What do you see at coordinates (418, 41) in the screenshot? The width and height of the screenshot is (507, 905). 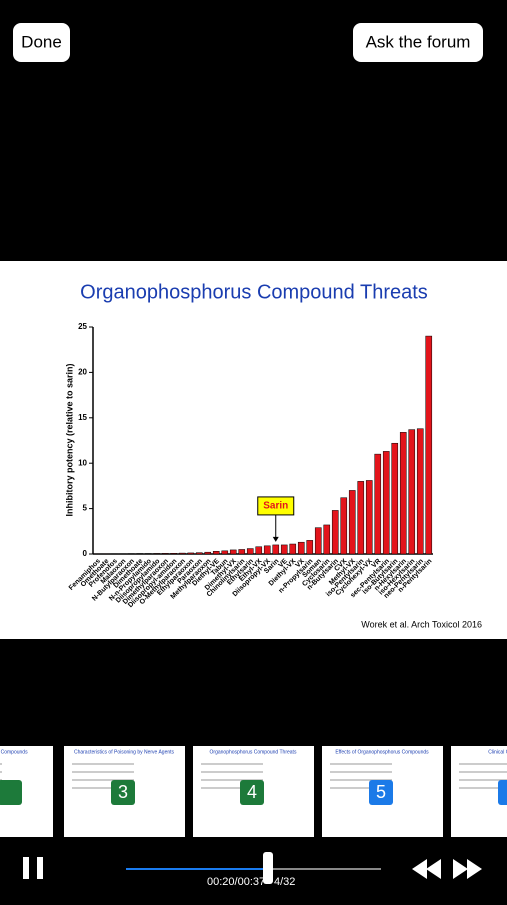 I see `forum-label: Ask the forum` at bounding box center [418, 41].